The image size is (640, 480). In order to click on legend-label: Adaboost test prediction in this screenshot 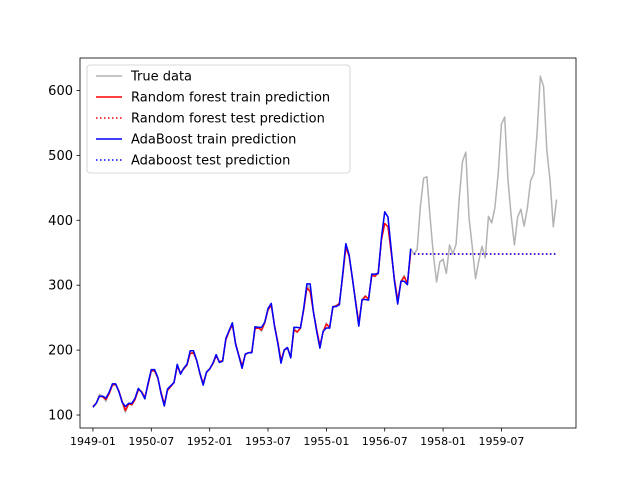, I will do `click(210, 161)`.